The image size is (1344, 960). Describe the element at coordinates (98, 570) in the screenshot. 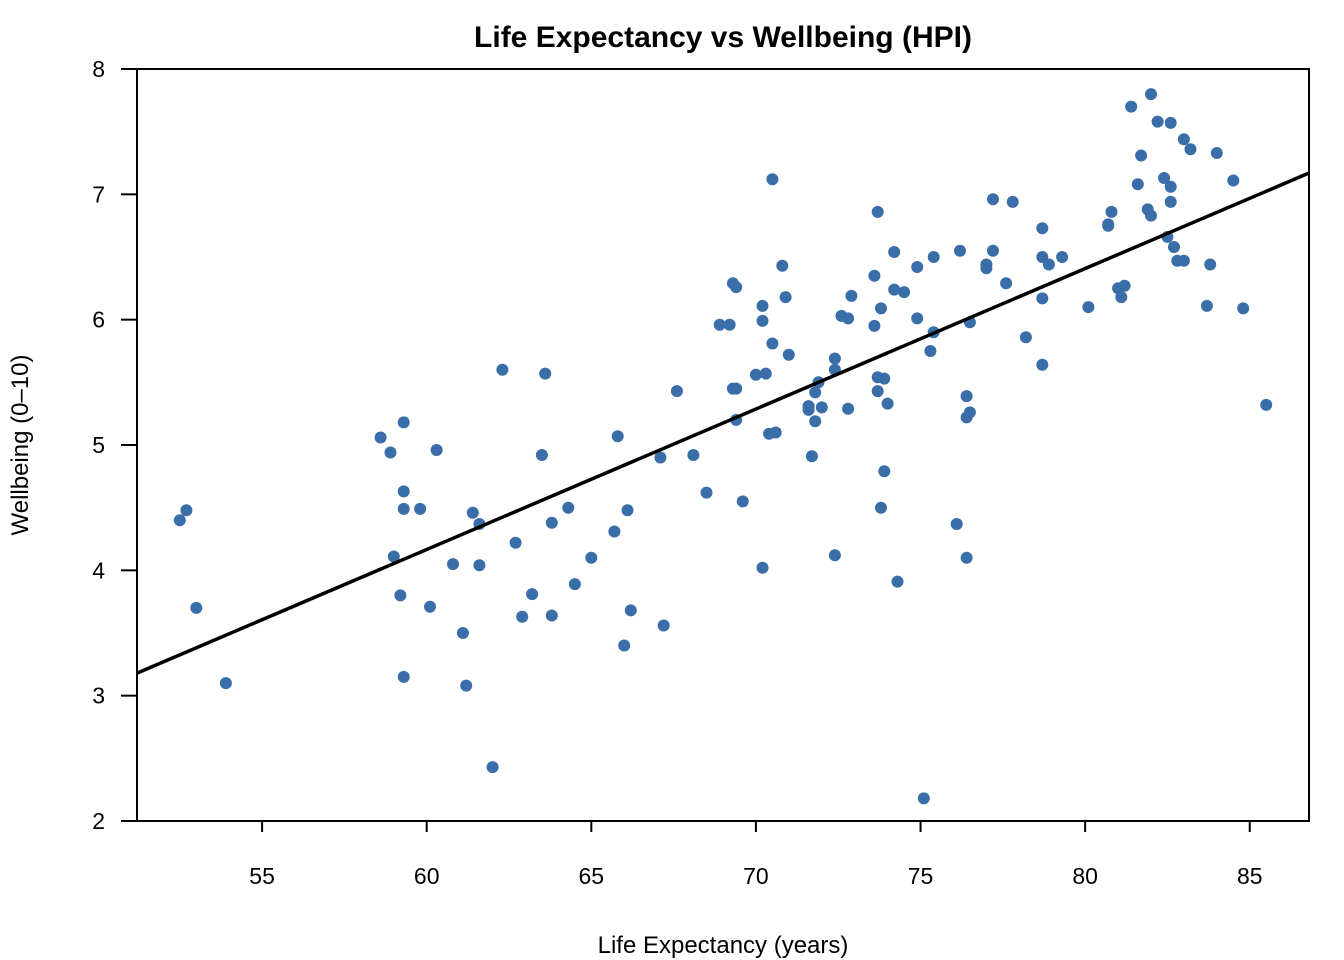

I see `y-tick-label: 4` at that location.